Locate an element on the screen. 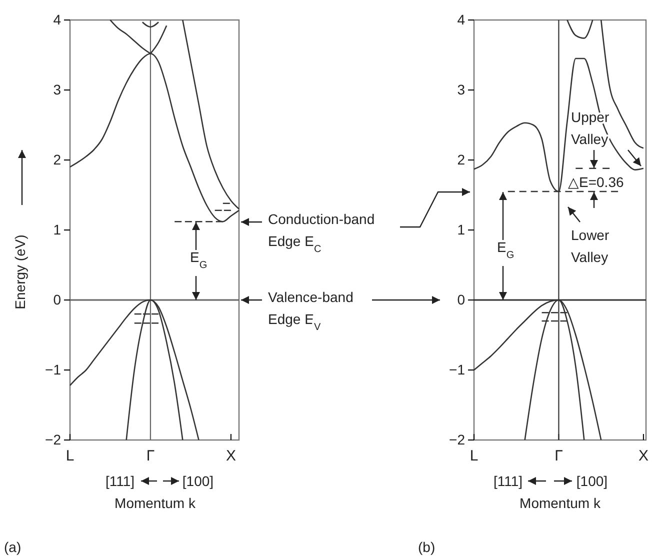 The image size is (653, 559). text: Conduction-band Edge E$_{C}$ is located at coordinates (321, 232).